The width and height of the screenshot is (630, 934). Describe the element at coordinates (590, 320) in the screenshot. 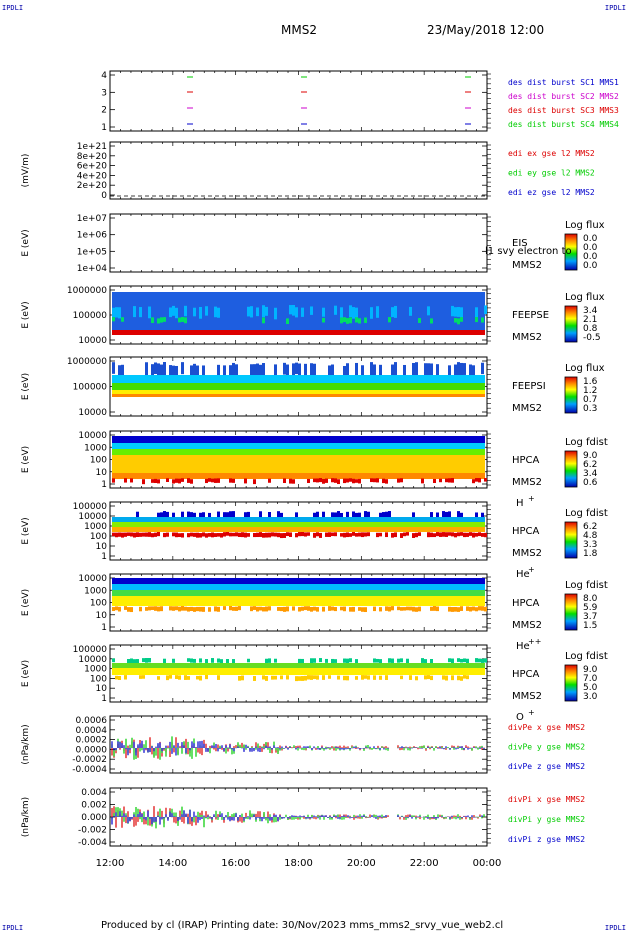

I see `colorbar-tick-label: 2.1` at that location.